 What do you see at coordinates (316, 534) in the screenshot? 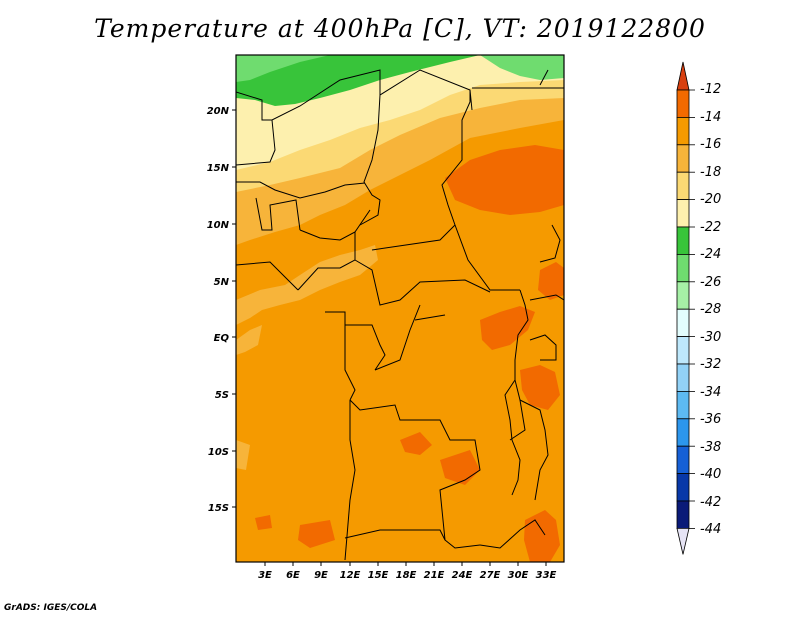
I see `field-warm-patch-s1` at bounding box center [316, 534].